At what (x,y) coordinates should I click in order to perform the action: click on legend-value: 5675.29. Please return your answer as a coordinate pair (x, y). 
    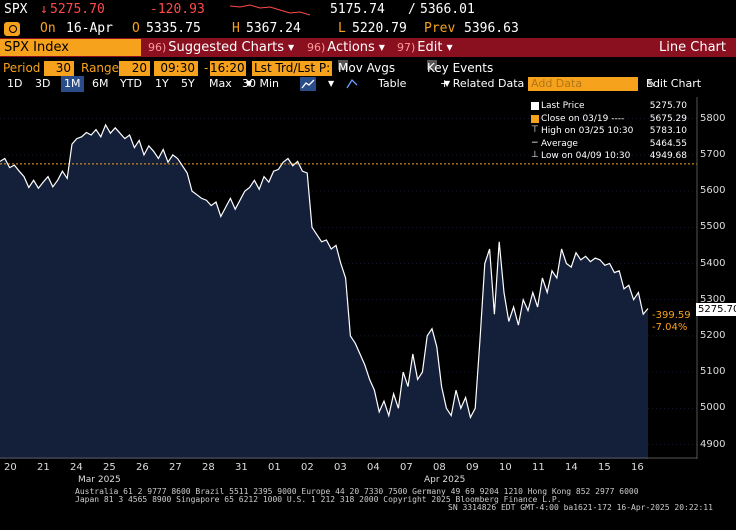
    Looking at the image, I should click on (668, 118).